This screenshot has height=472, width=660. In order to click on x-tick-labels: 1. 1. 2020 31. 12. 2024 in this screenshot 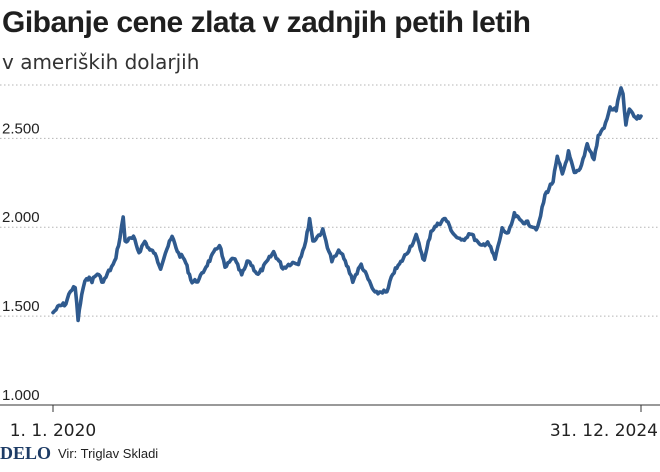, I will do `click(334, 431)`.